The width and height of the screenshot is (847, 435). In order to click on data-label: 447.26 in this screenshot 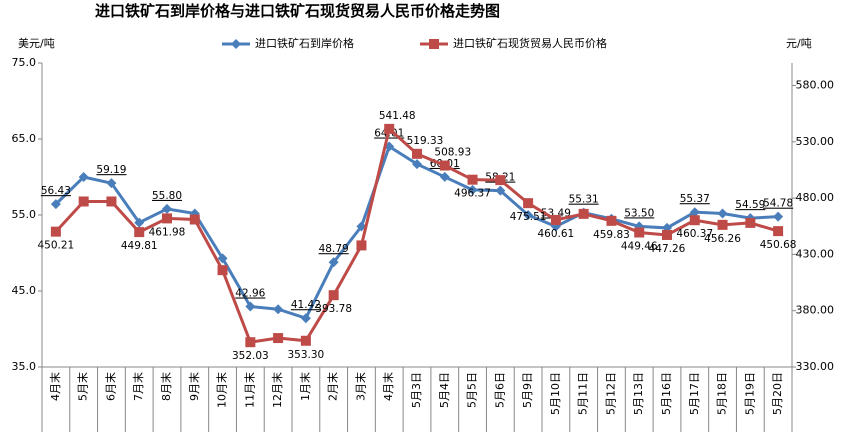, I will do `click(667, 249)`.